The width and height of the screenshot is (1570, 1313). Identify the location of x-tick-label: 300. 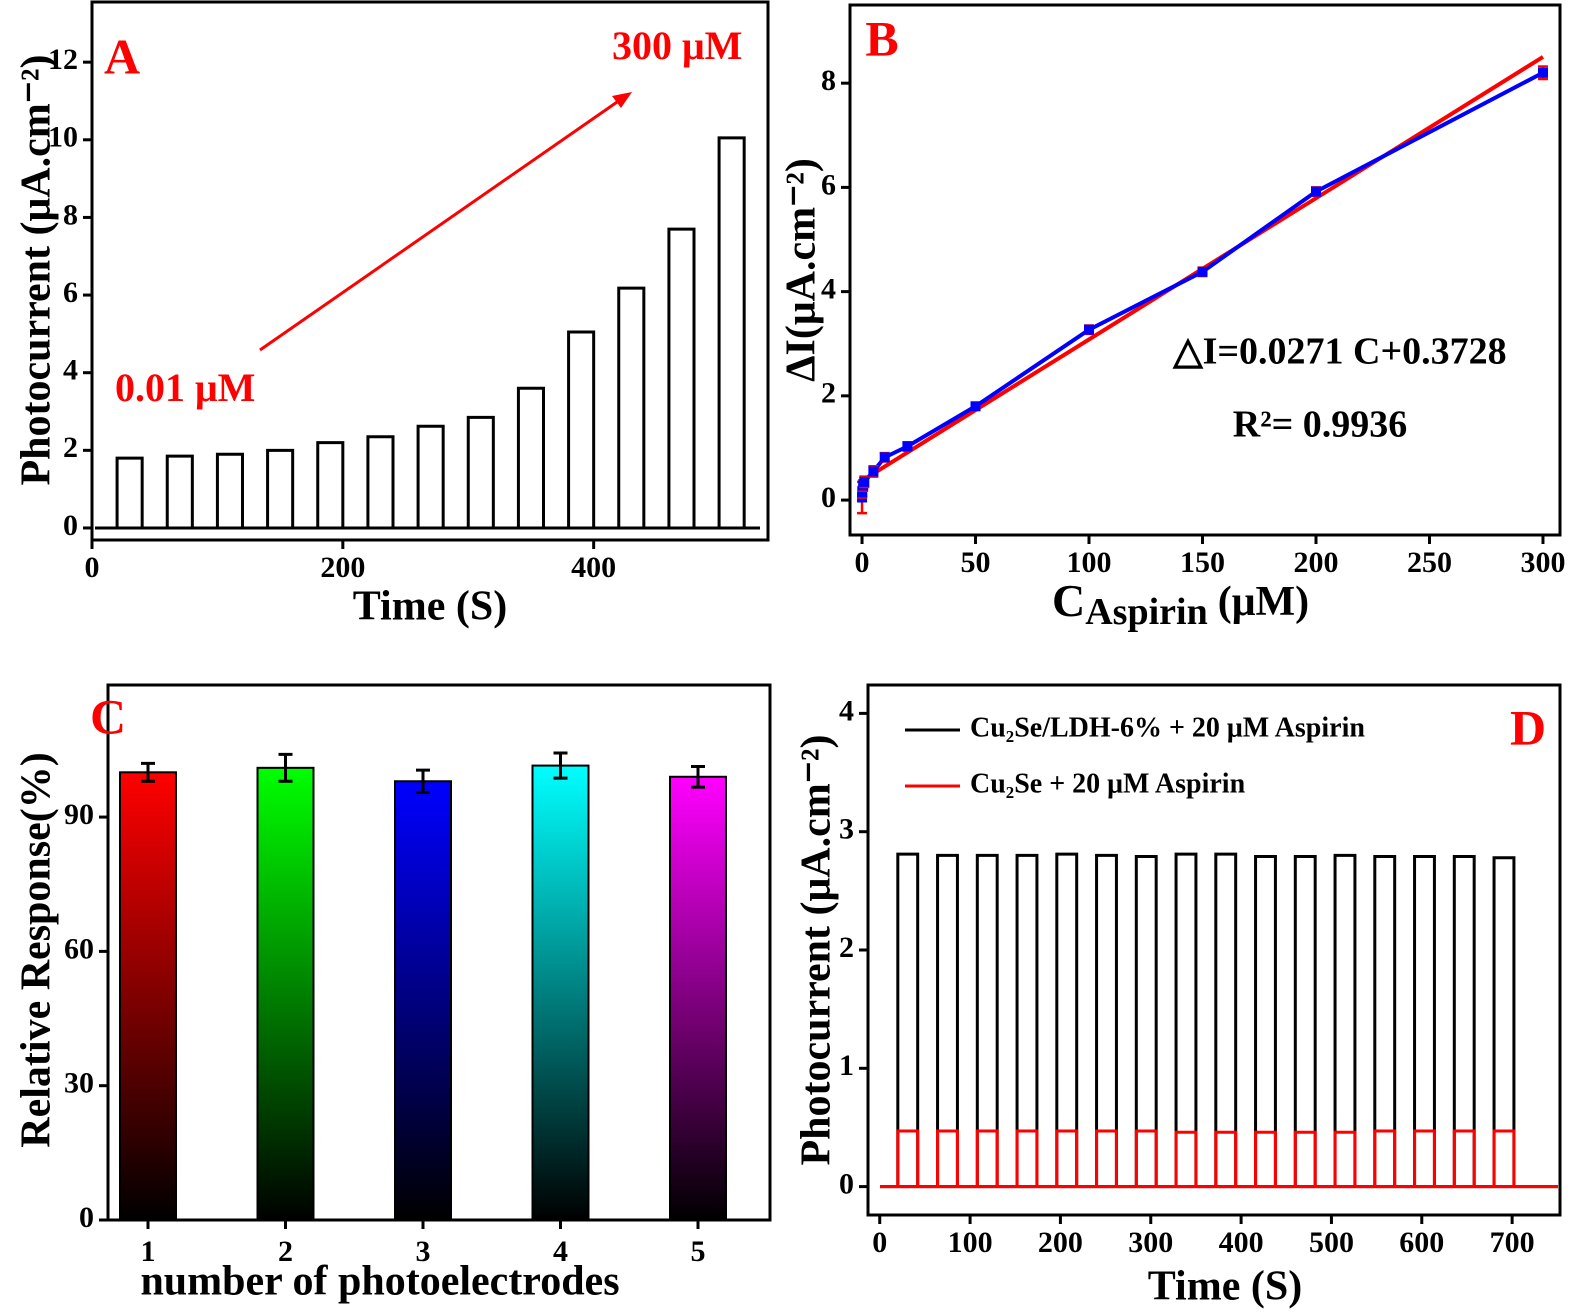
(1542, 562).